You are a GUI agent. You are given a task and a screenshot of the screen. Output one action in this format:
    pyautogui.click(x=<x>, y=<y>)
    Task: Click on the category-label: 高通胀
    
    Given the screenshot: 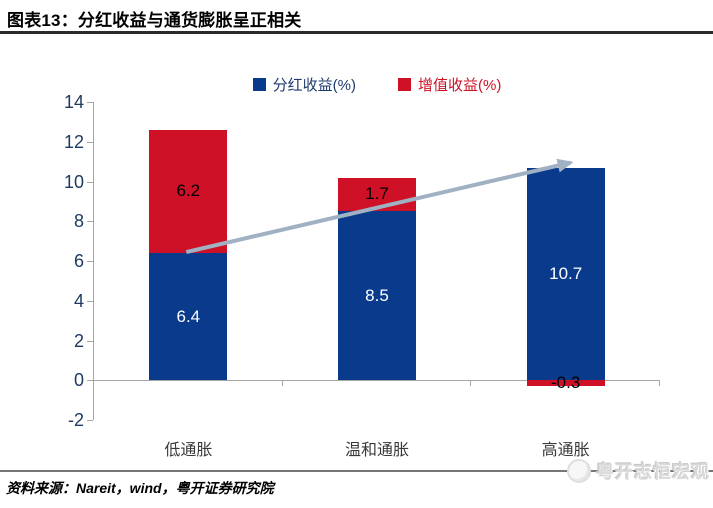 What is the action you would take?
    pyautogui.click(x=565, y=450)
    